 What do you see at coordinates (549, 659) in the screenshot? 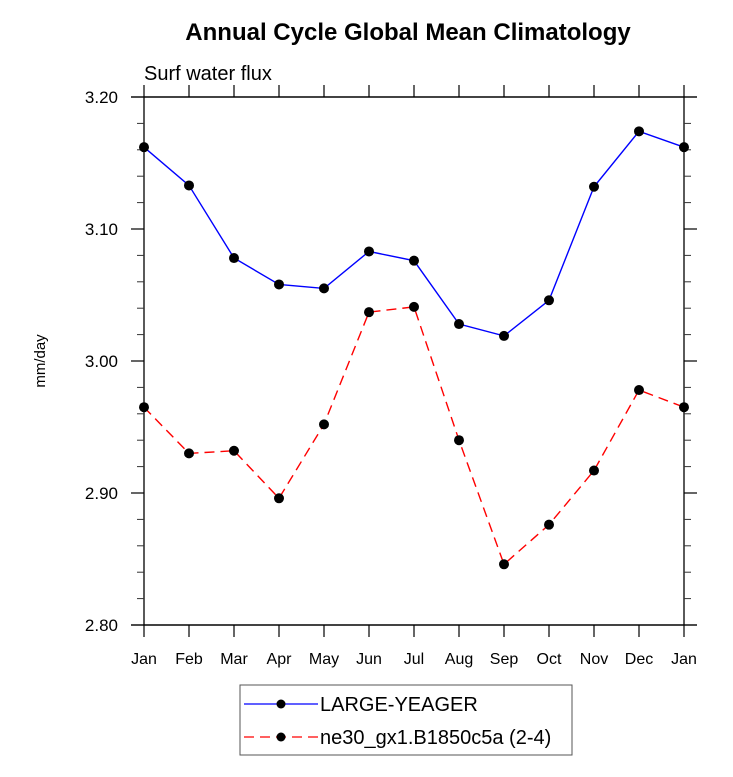
I see `x-tick-label: Oct` at bounding box center [549, 659].